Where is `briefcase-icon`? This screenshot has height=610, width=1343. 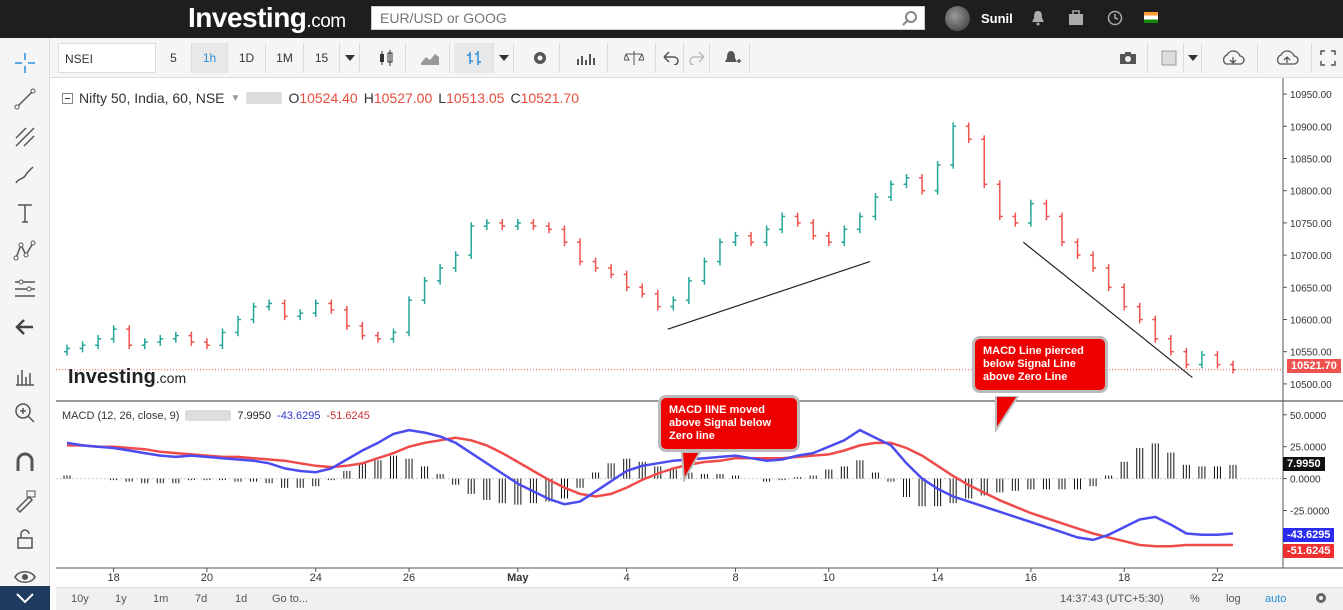
briefcase-icon is located at coordinates (1076, 19).